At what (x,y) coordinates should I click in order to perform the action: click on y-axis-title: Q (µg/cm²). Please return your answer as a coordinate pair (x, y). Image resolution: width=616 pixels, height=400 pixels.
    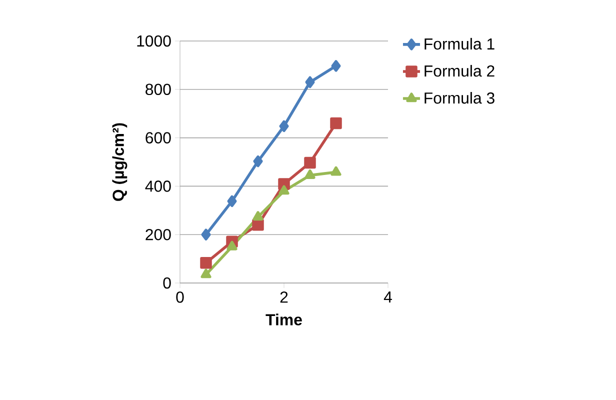
    Looking at the image, I should click on (120, 162).